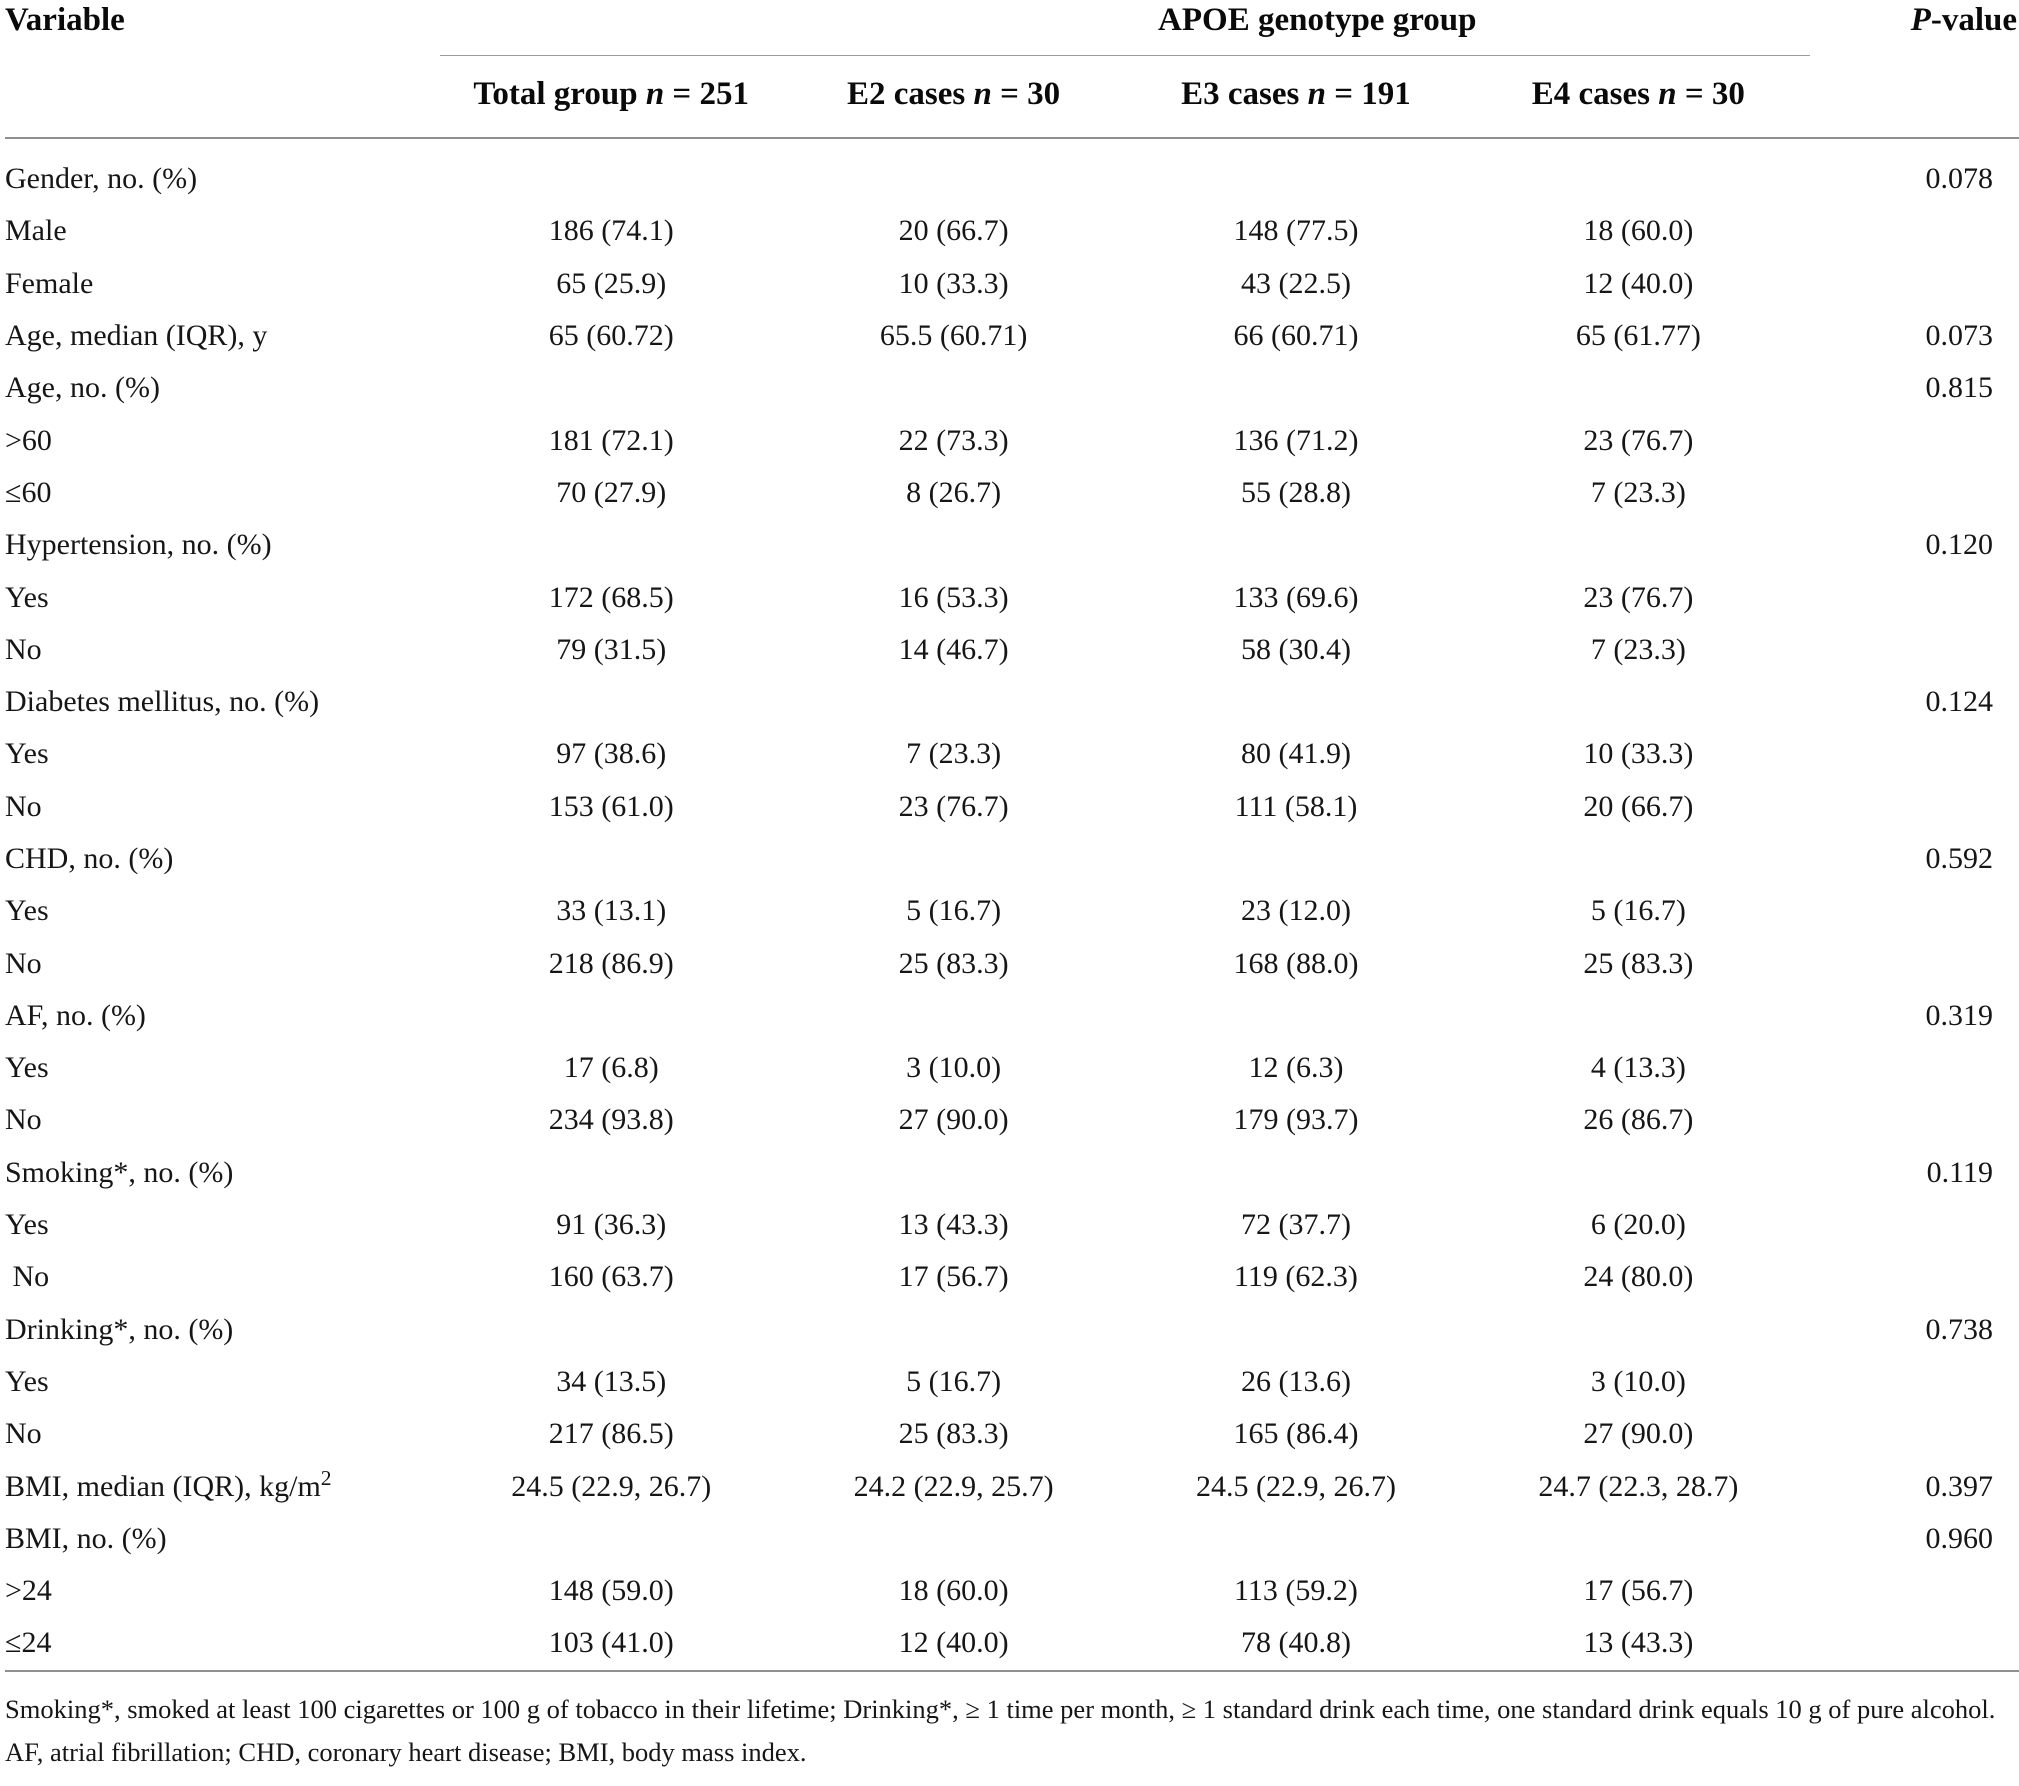 The height and width of the screenshot is (1786, 2019). Describe the element at coordinates (222, 284) in the screenshot. I see `row-label: Female` at that location.